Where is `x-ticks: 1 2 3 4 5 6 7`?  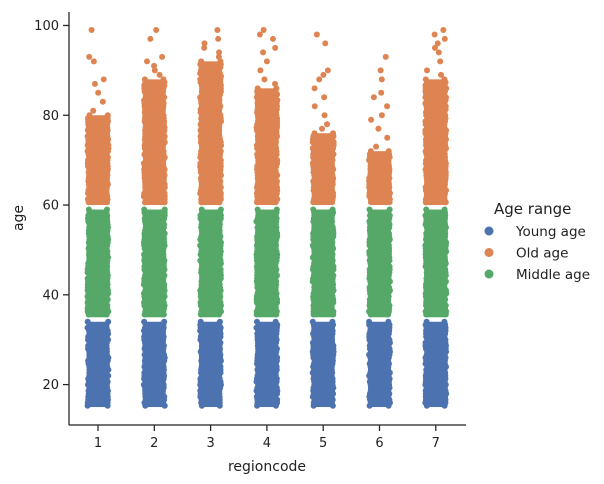
x-ticks: 1 2 3 4 5 6 7 is located at coordinates (267, 438).